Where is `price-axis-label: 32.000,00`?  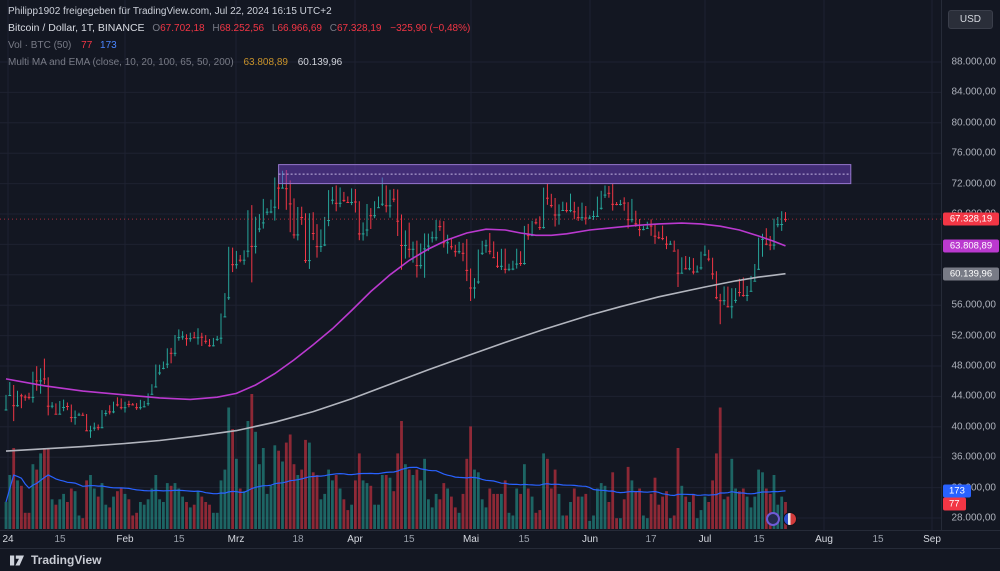
price-axis-label: 32.000,00 is located at coordinates (974, 488).